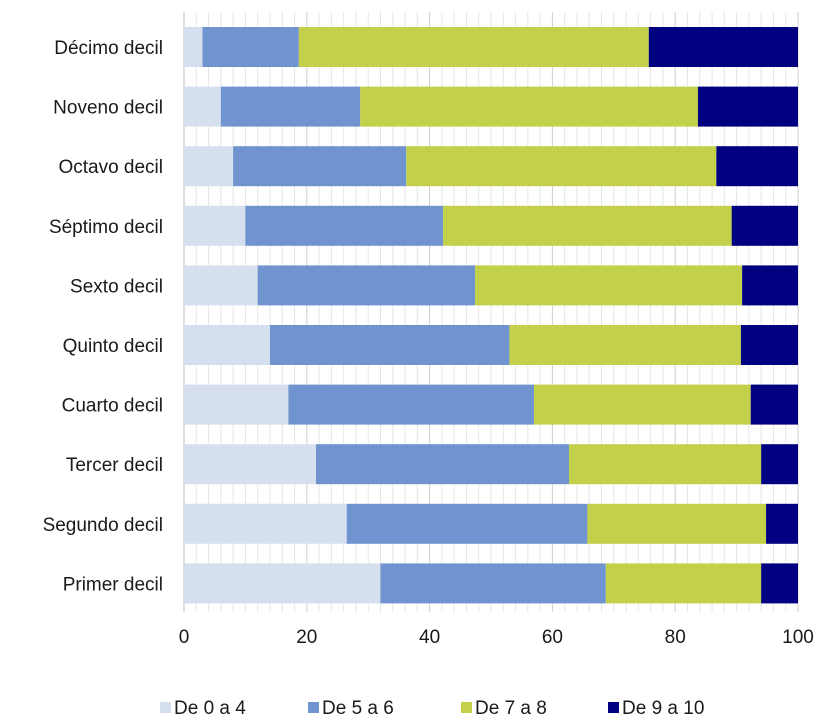 The height and width of the screenshot is (726, 822). I want to click on x-tick-label: 100, so click(798, 637).